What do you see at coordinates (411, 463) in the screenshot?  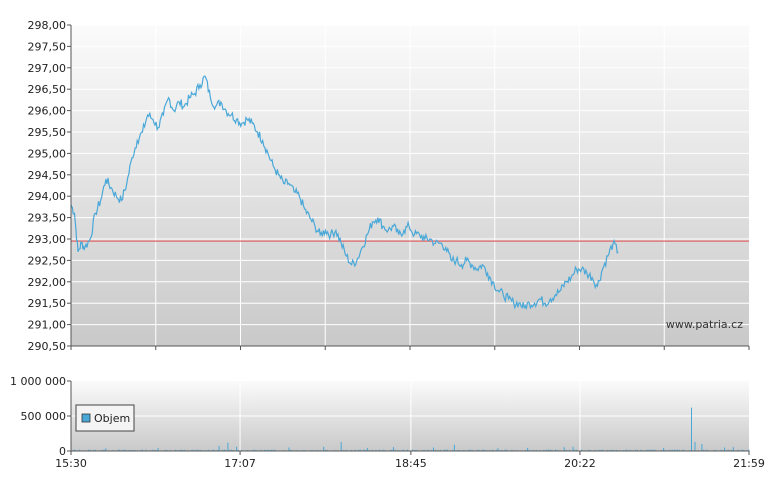 I see `volume-x-tick-label: 18:45` at bounding box center [411, 463].